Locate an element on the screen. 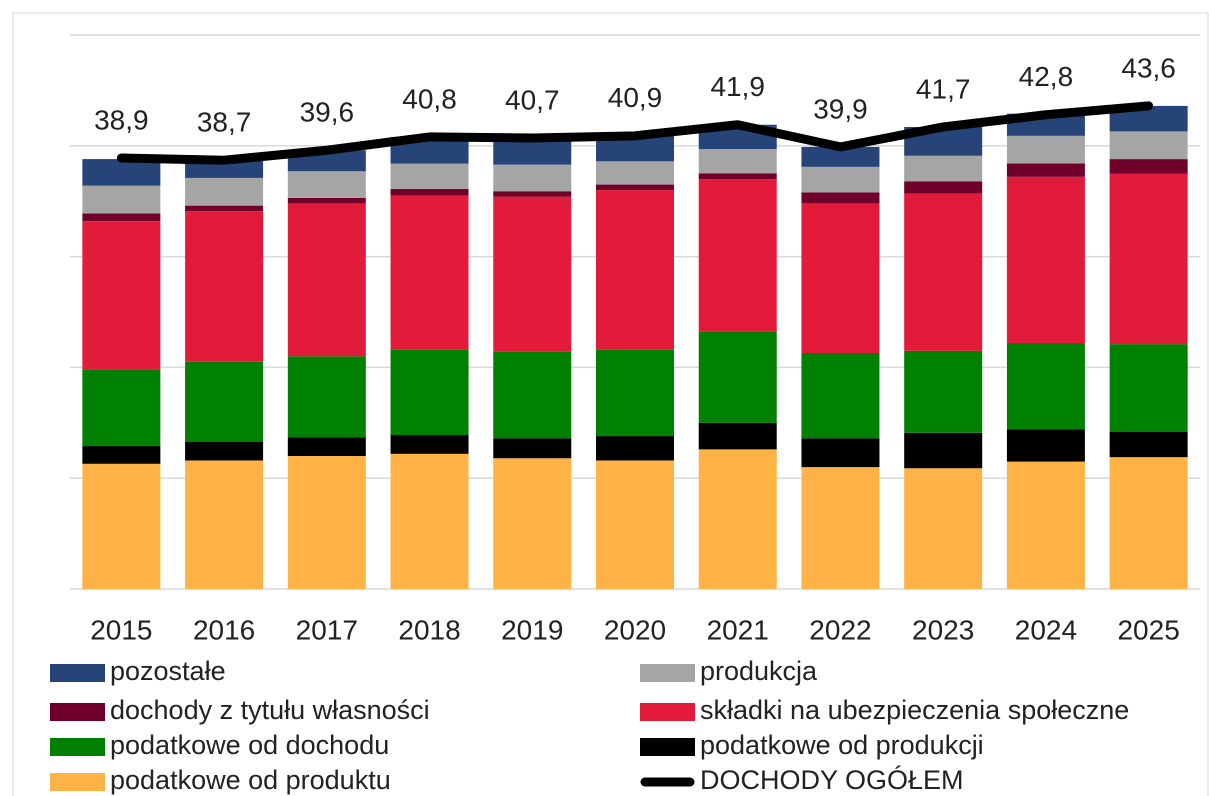 This screenshot has height=796, width=1209. data-label: 38,7 is located at coordinates (224, 122).